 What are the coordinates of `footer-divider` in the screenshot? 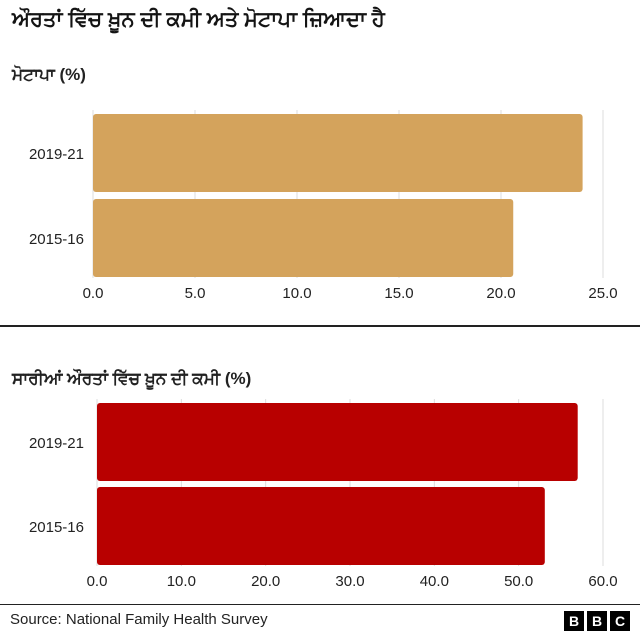 It's located at (320, 604).